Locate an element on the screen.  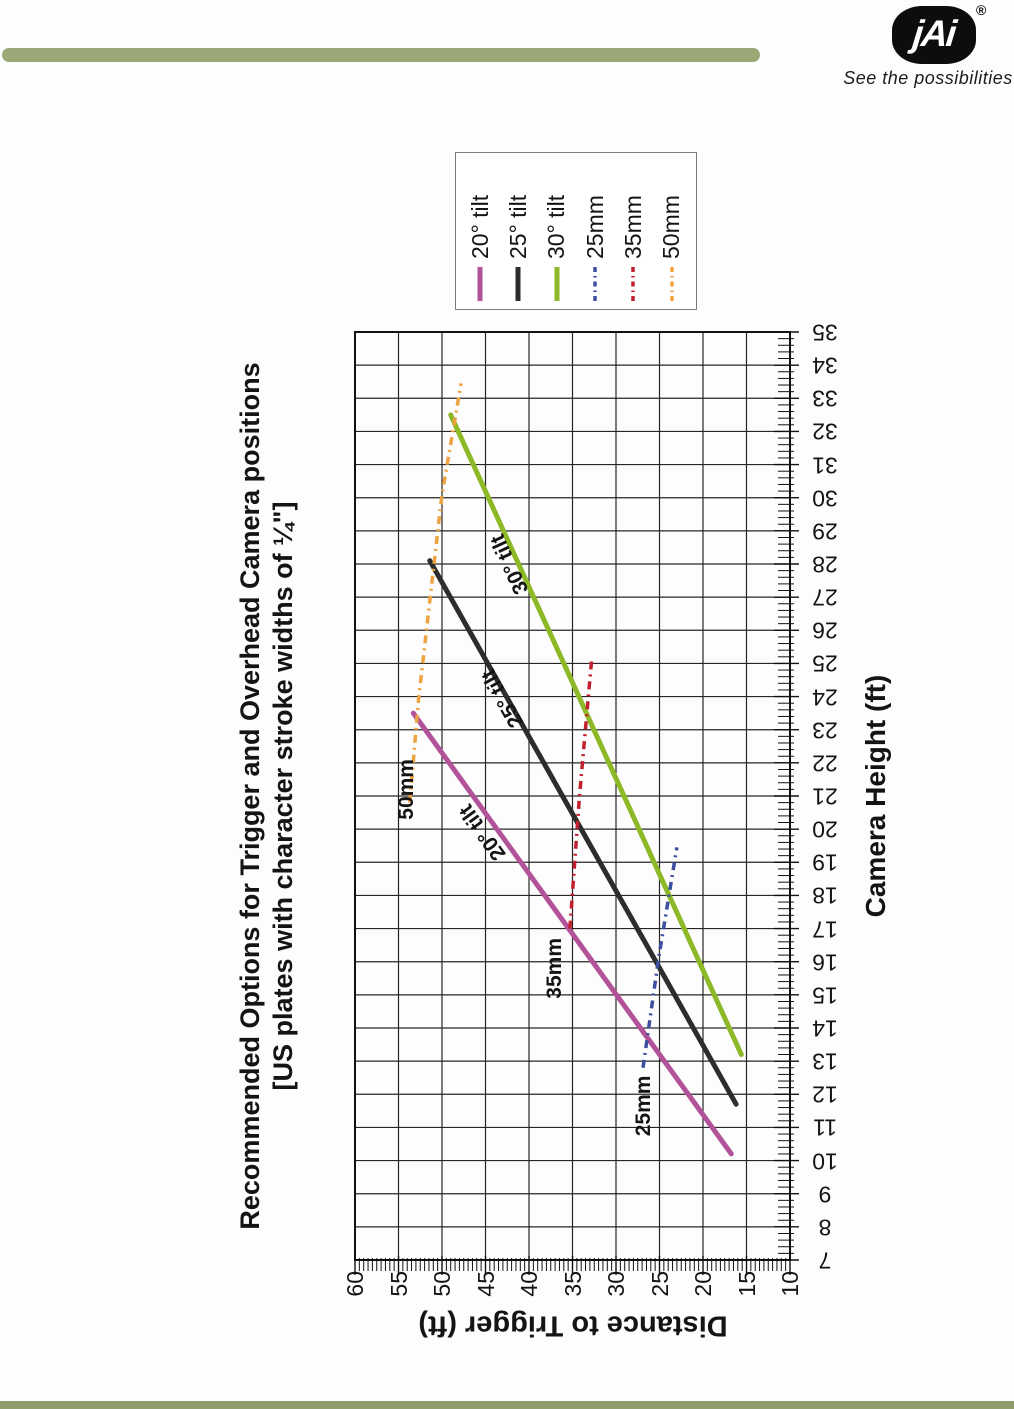
x-tick-label: 11 is located at coordinates (825, 1127).